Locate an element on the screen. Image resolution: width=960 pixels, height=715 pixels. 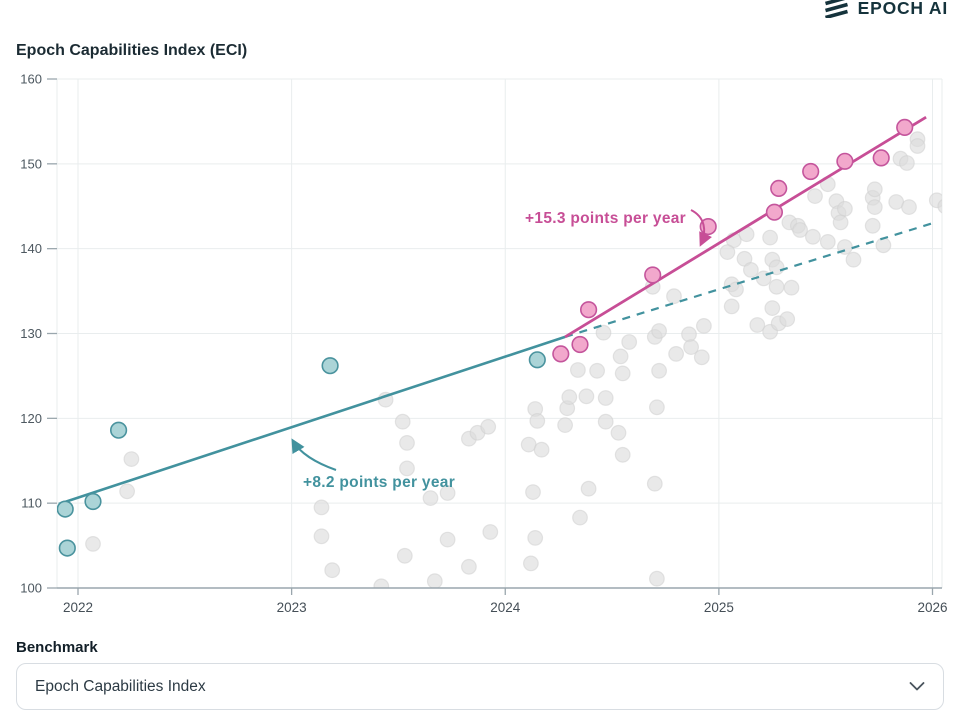
series-frontier-historical is located at coordinates (301, 454).